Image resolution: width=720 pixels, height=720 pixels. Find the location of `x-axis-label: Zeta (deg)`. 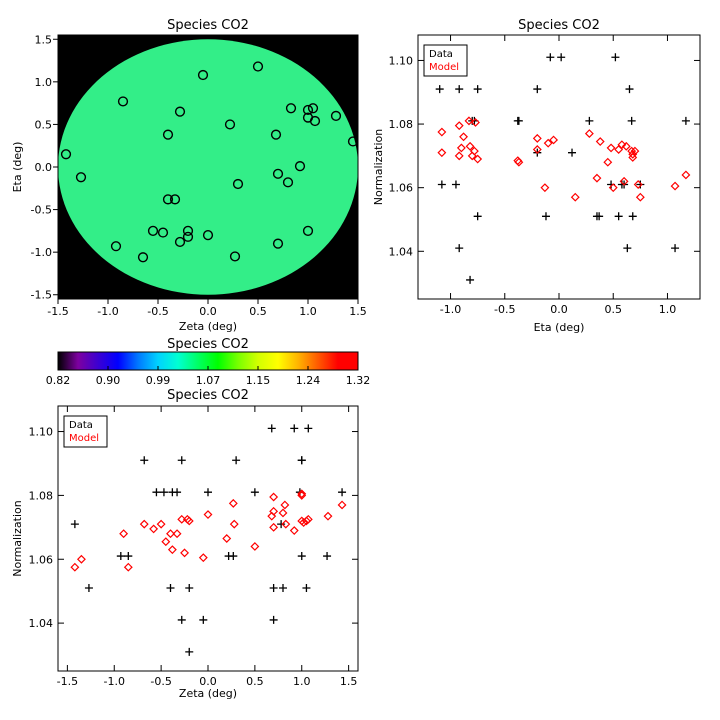

x-axis-label: Zeta (deg) is located at coordinates (208, 693).